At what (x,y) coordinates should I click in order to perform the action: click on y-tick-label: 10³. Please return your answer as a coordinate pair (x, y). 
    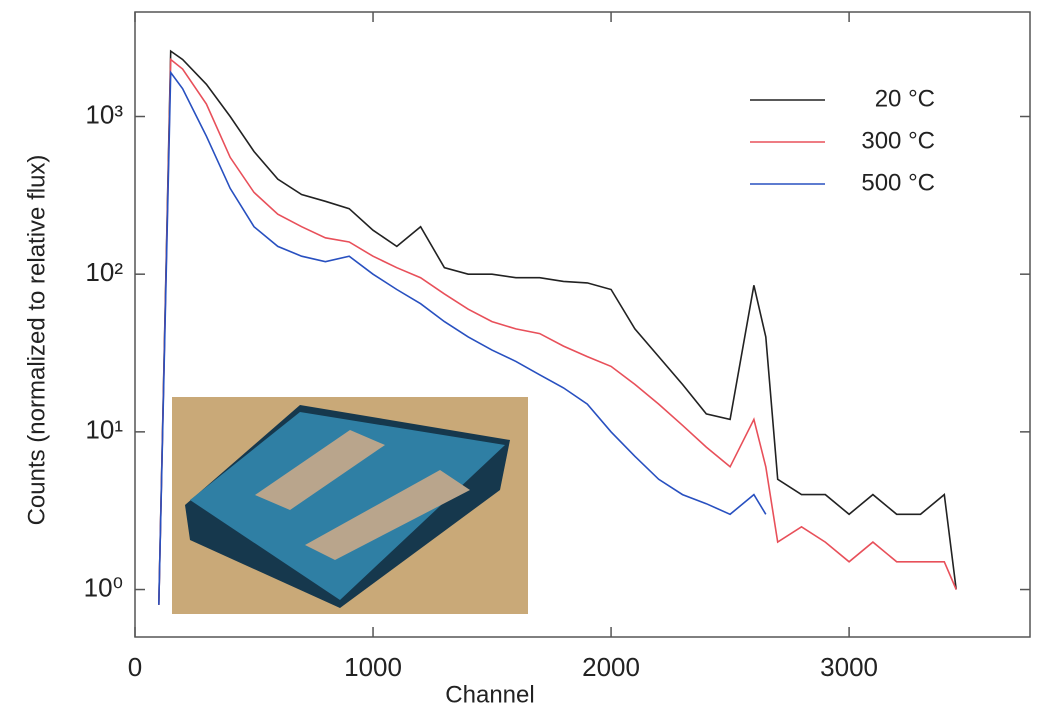
    Looking at the image, I should click on (104, 114).